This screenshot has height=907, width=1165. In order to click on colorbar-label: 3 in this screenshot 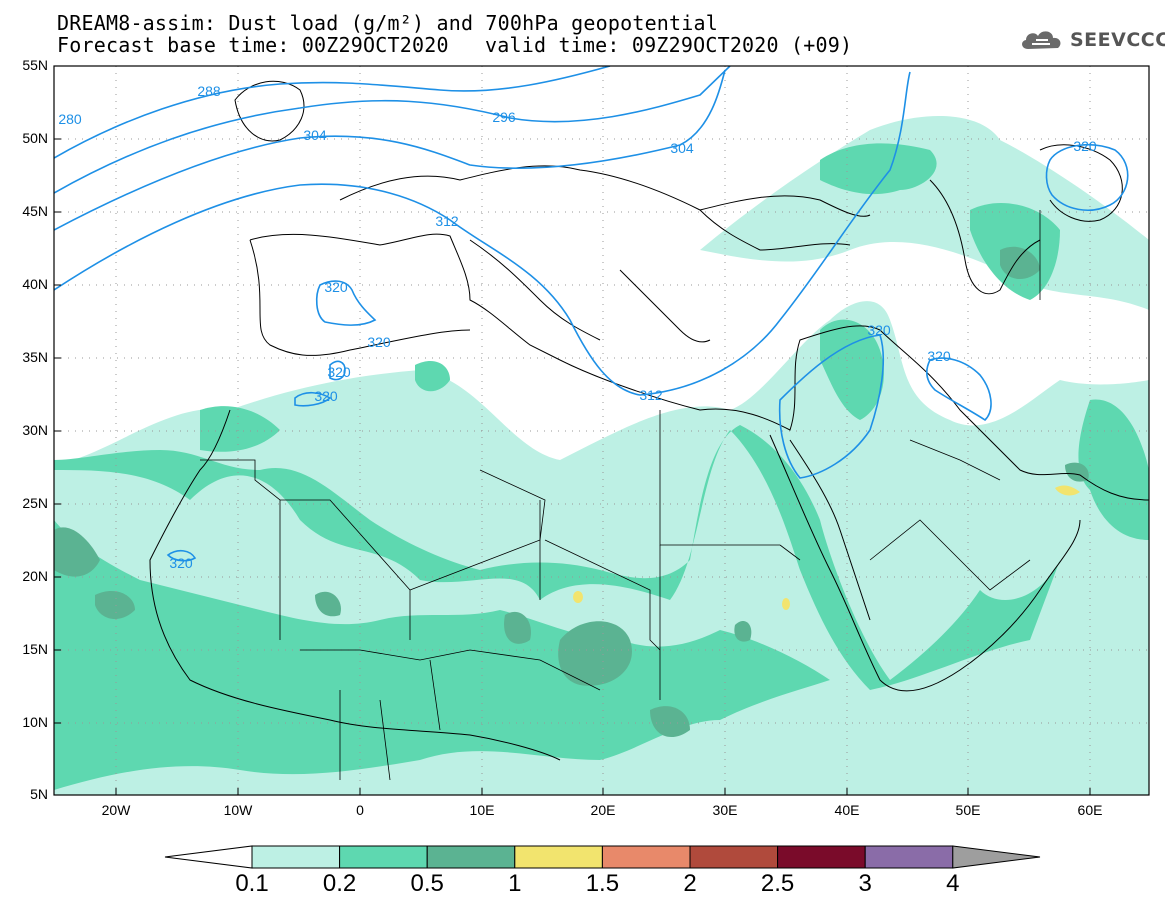, I will do `click(865, 883)`.